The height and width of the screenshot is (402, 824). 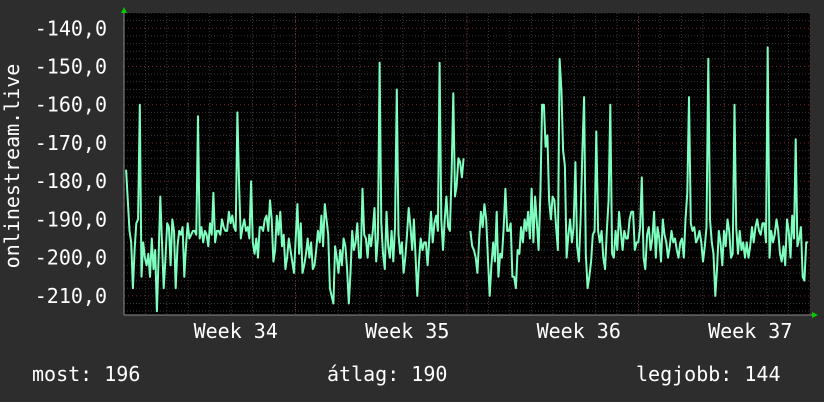 What do you see at coordinates (62, 374) in the screenshot?
I see `current-stat-label: most:` at bounding box center [62, 374].